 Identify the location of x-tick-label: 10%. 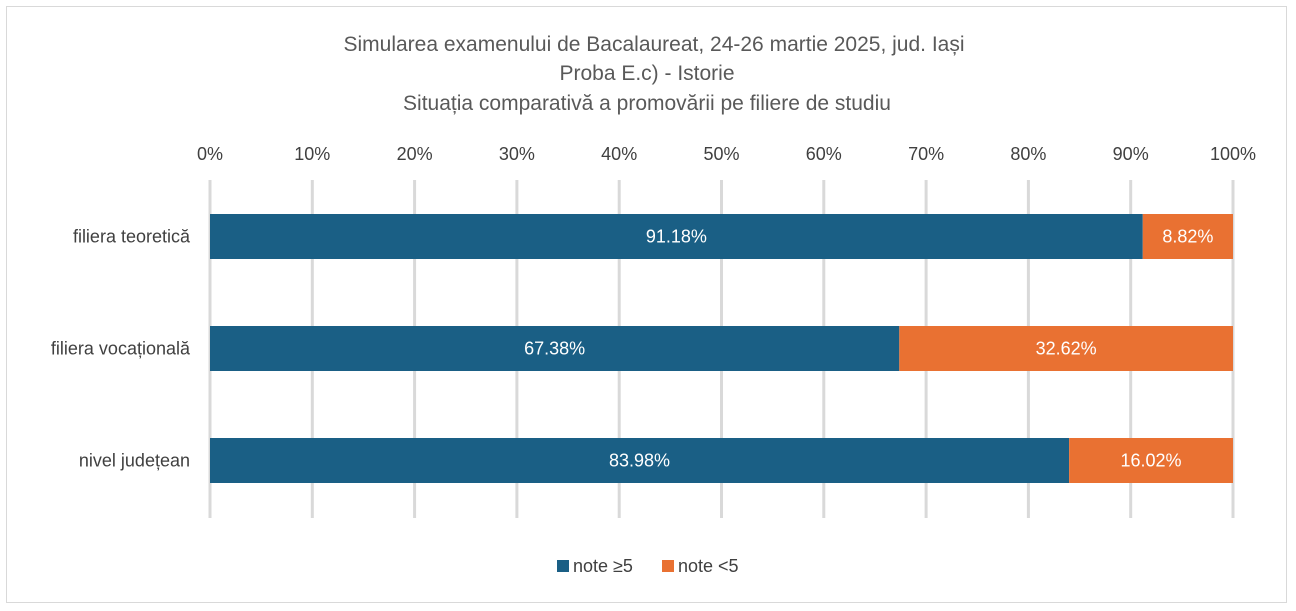
(312, 154).